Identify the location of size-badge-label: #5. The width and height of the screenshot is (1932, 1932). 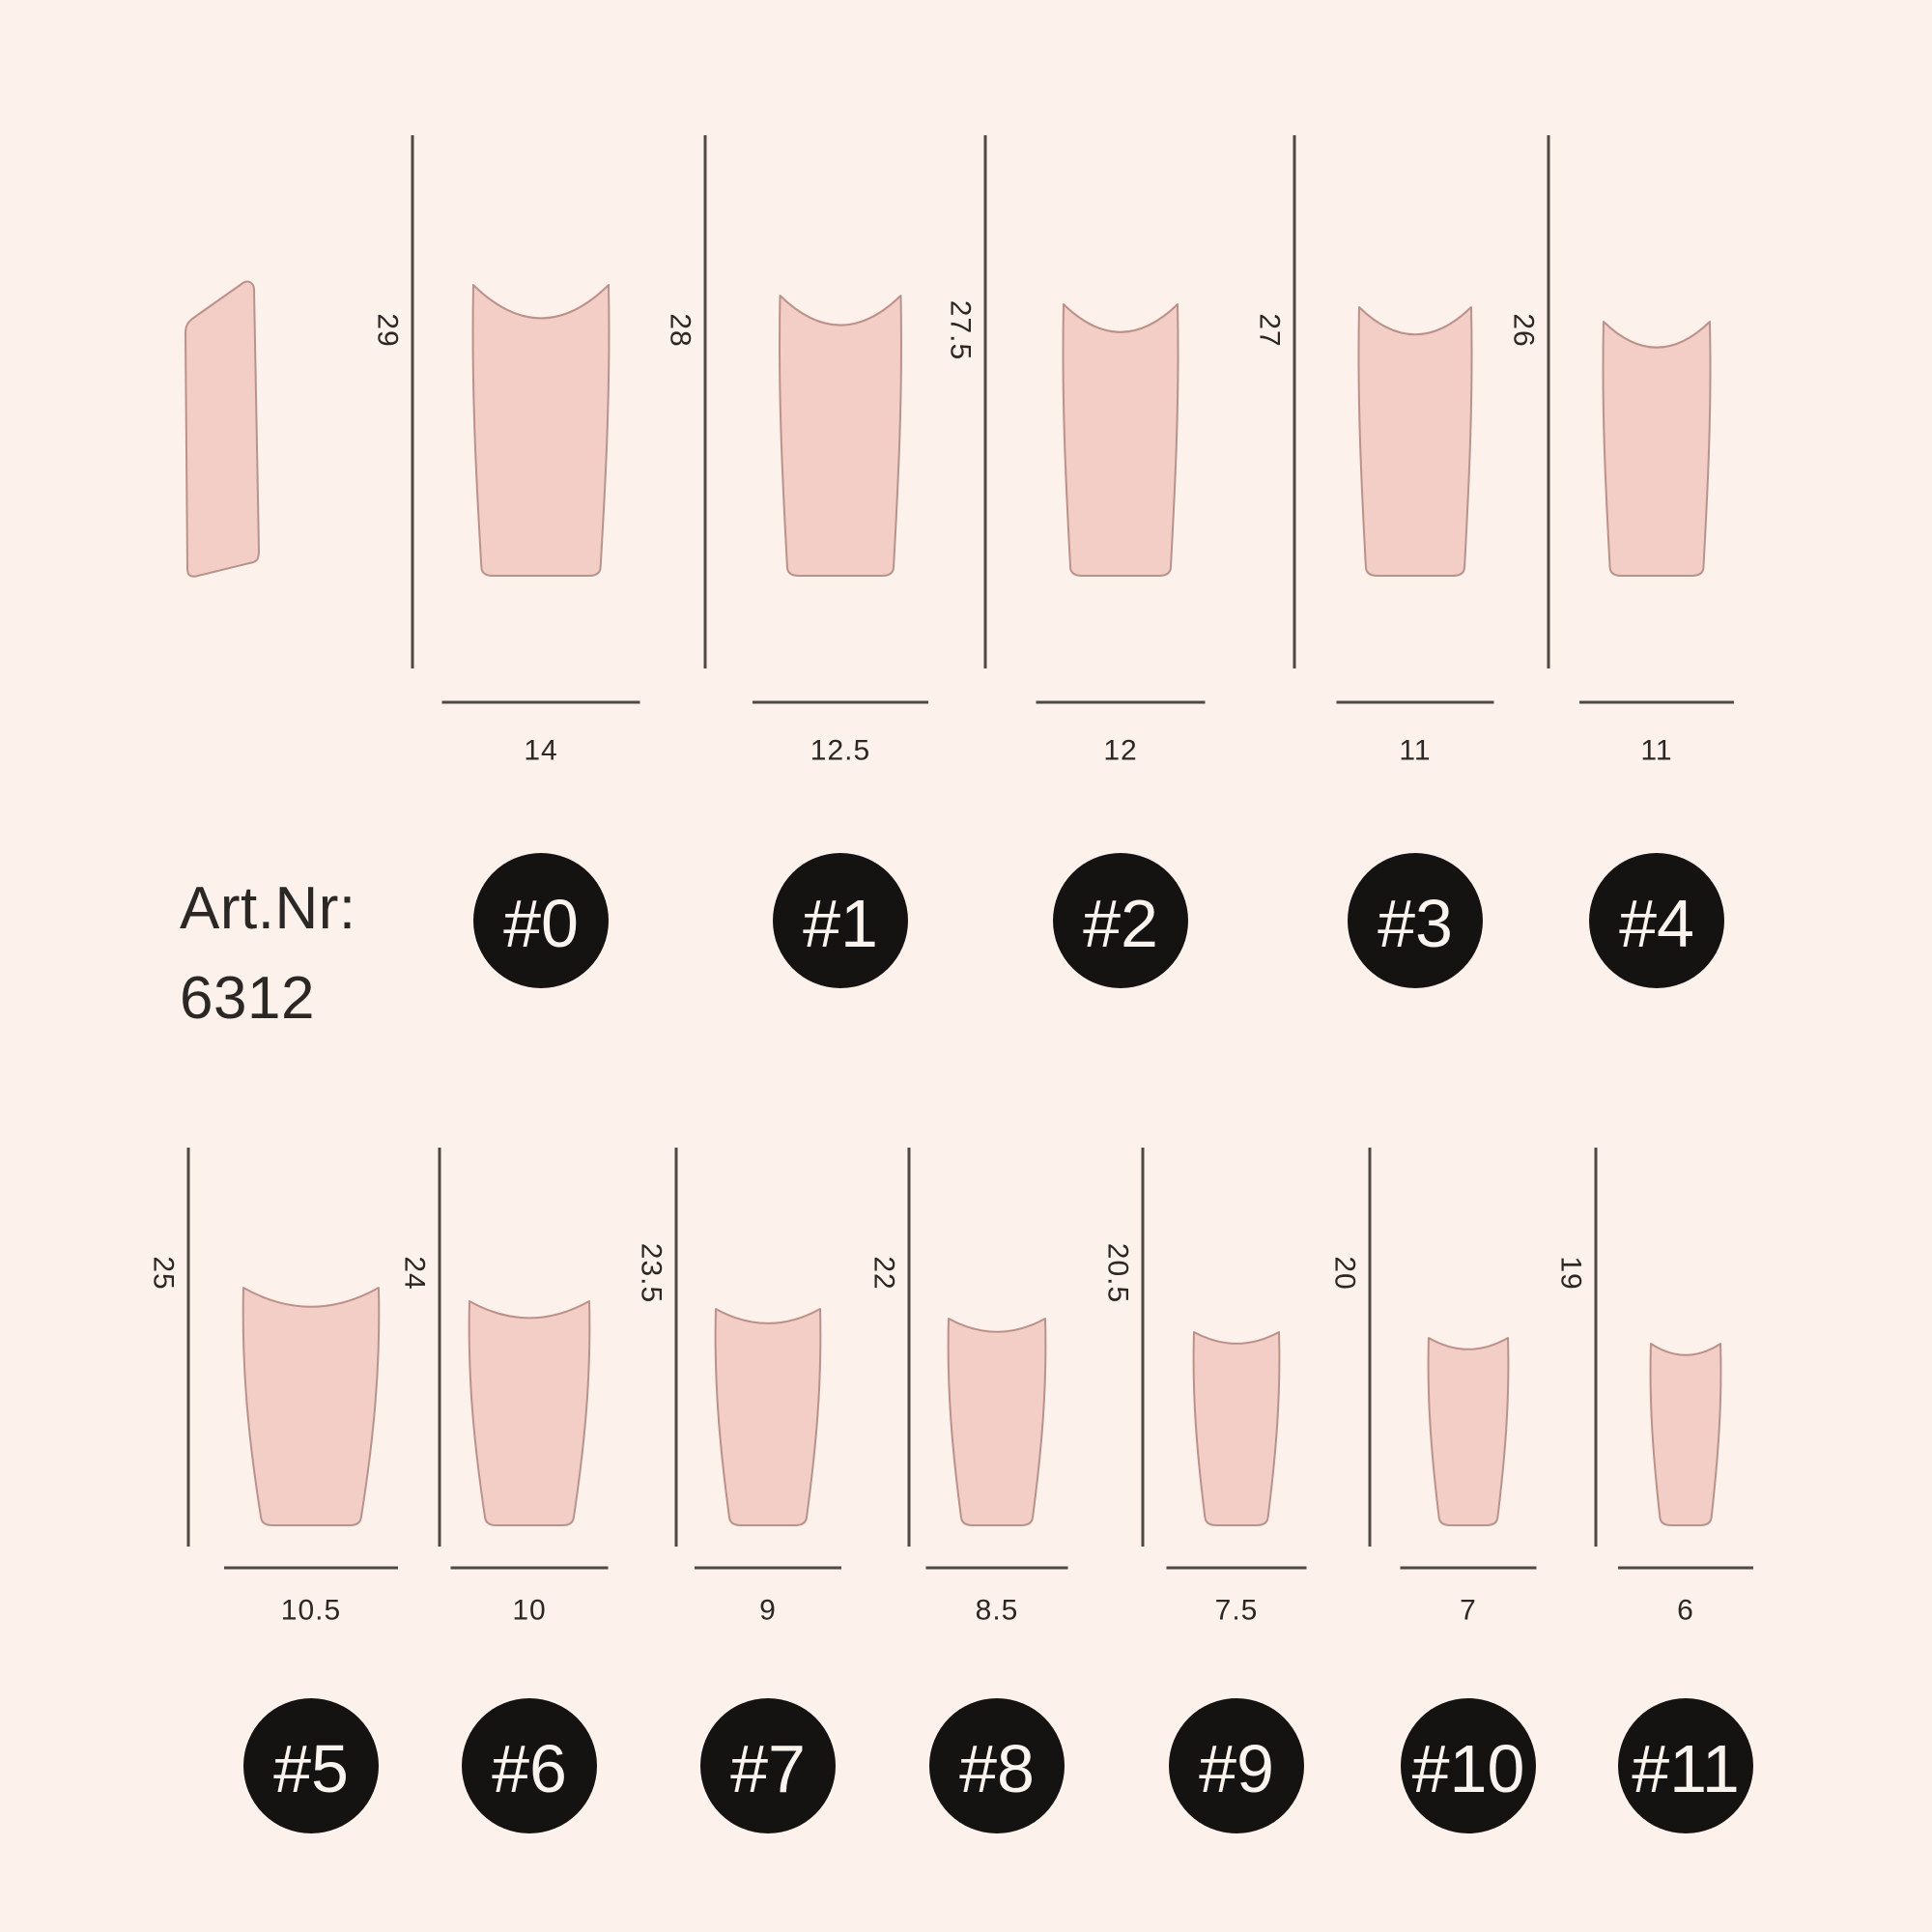
(311, 1768).